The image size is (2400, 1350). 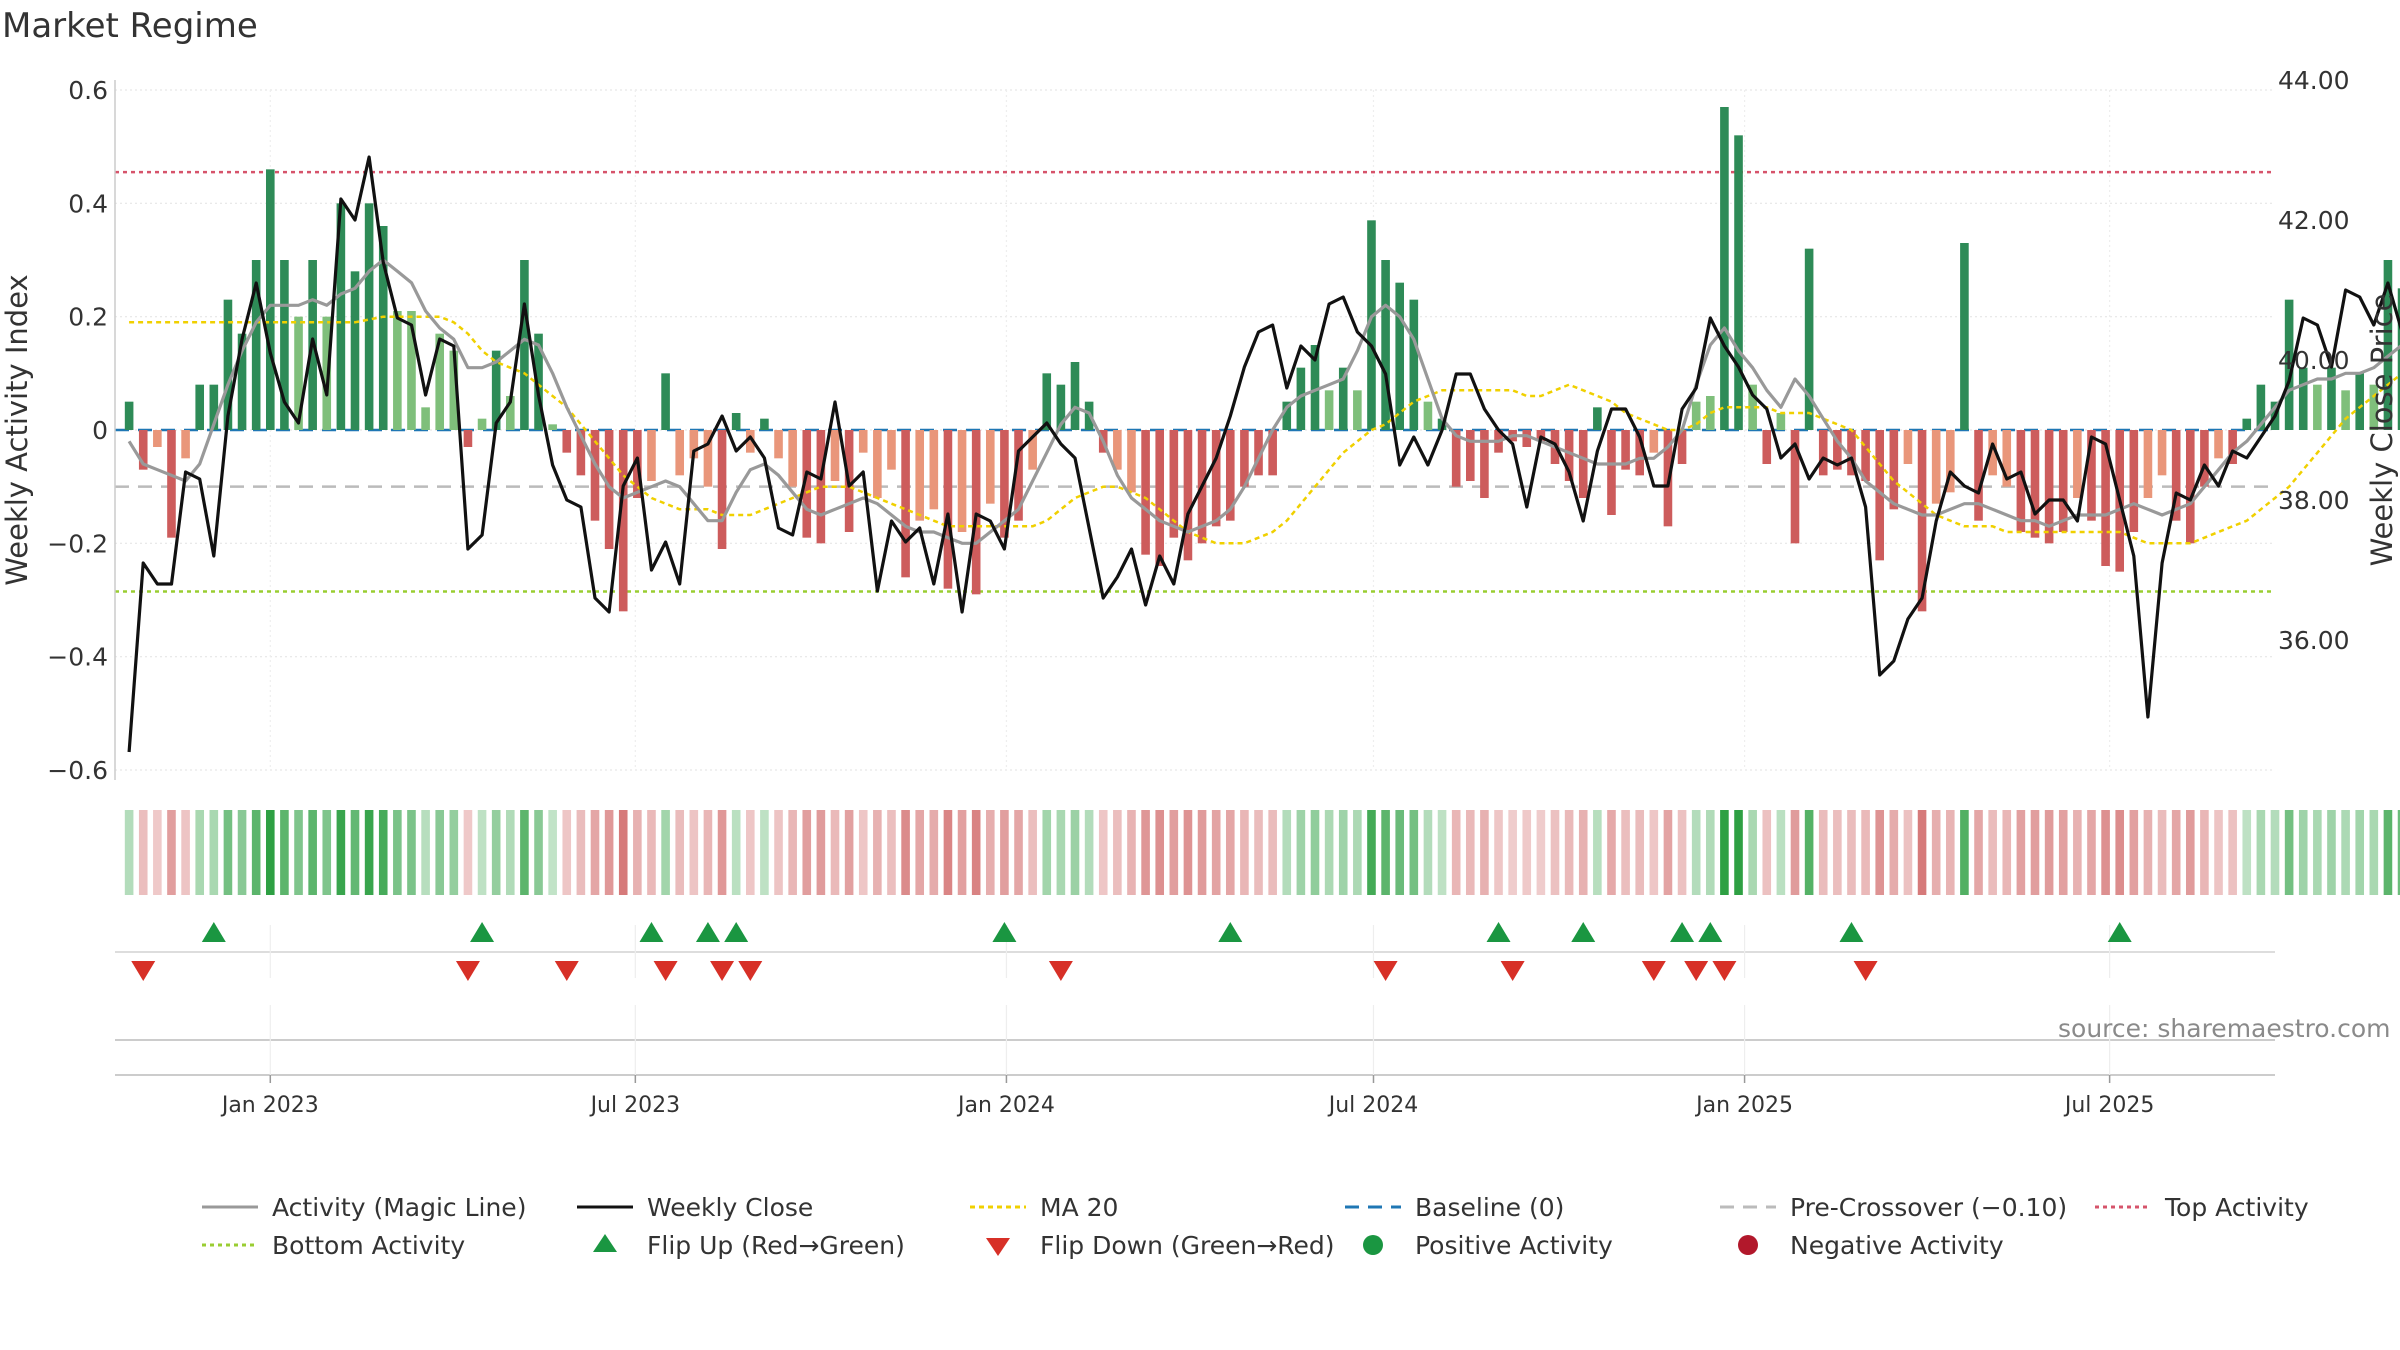 What do you see at coordinates (1151, 1245) in the screenshot?
I see `legend-item-flipdown: Flip Down (Green→Red)` at bounding box center [1151, 1245].